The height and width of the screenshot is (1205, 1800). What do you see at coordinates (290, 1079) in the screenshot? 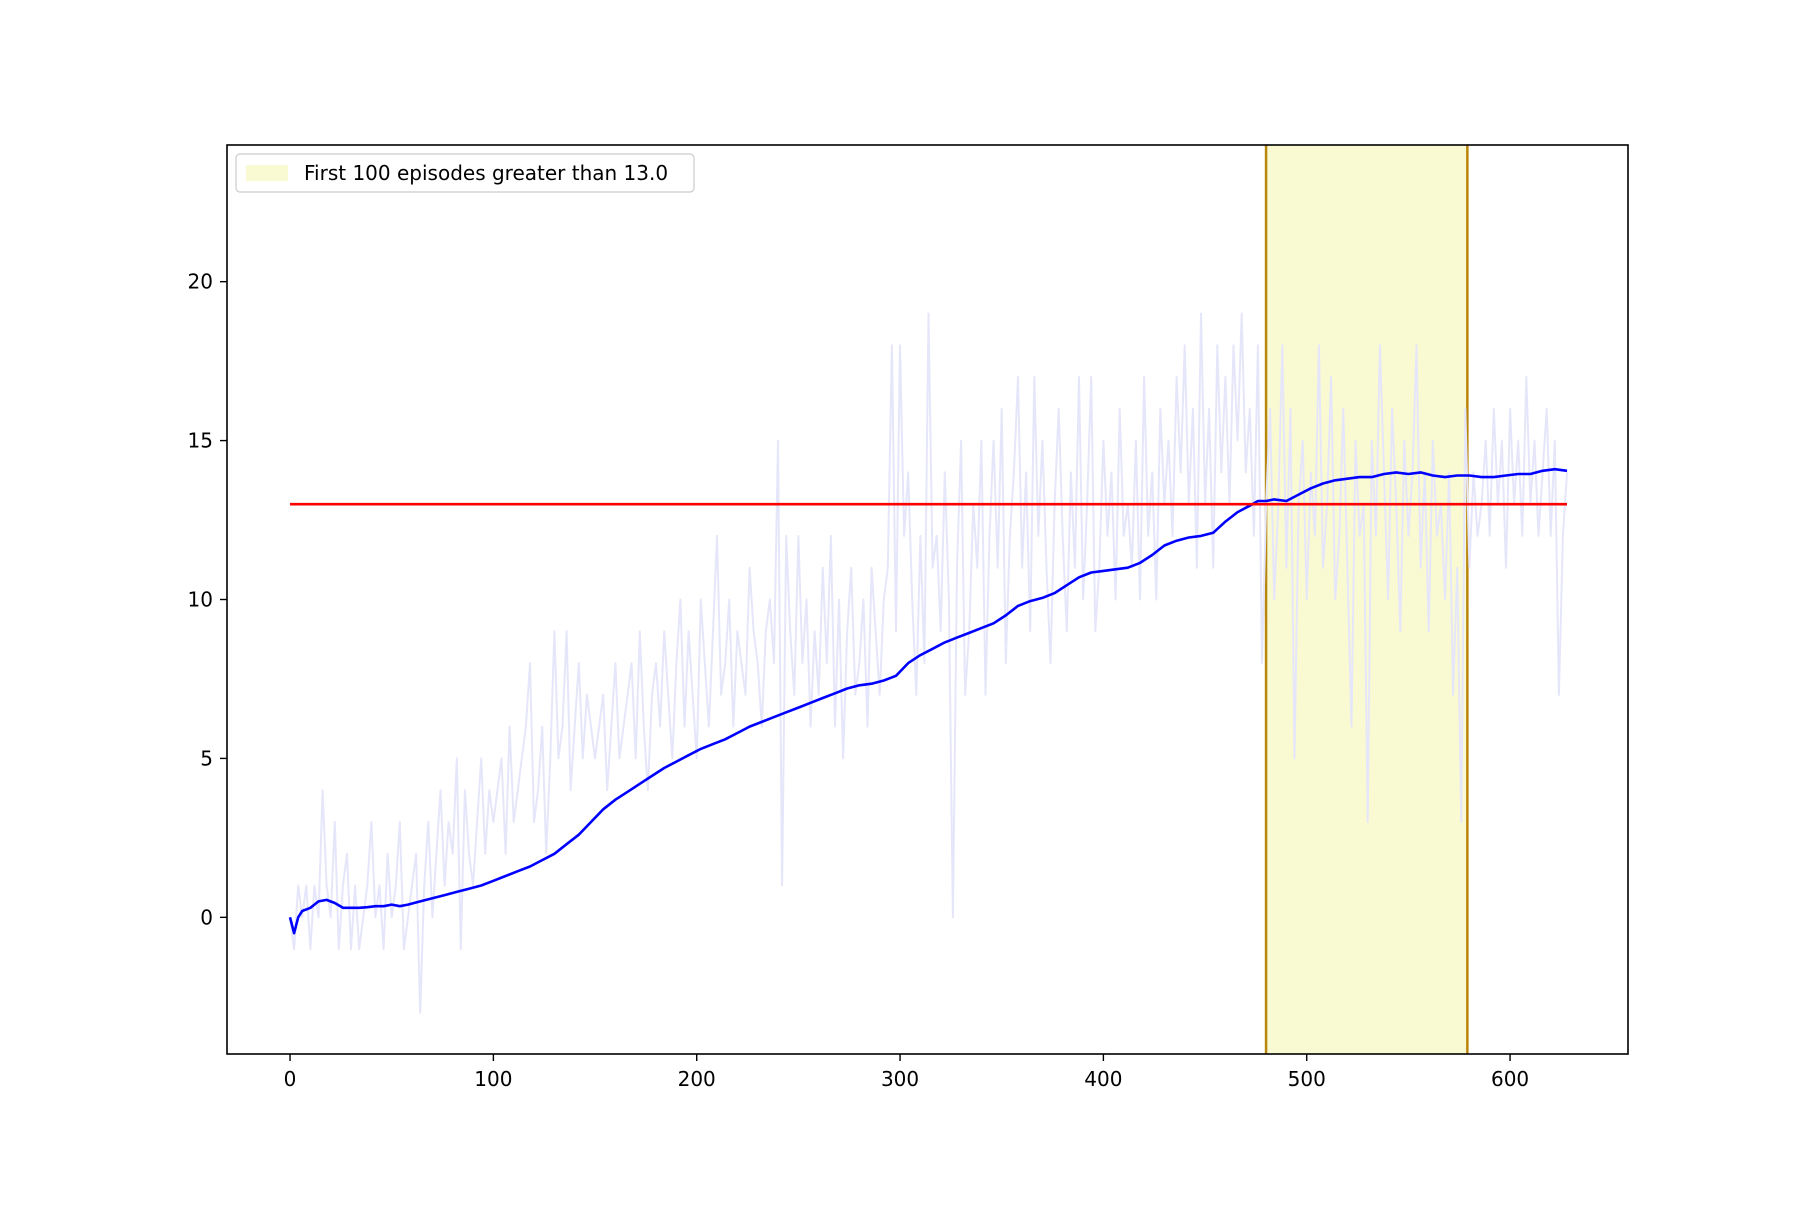
I see `x-tick-label: 0` at bounding box center [290, 1079].